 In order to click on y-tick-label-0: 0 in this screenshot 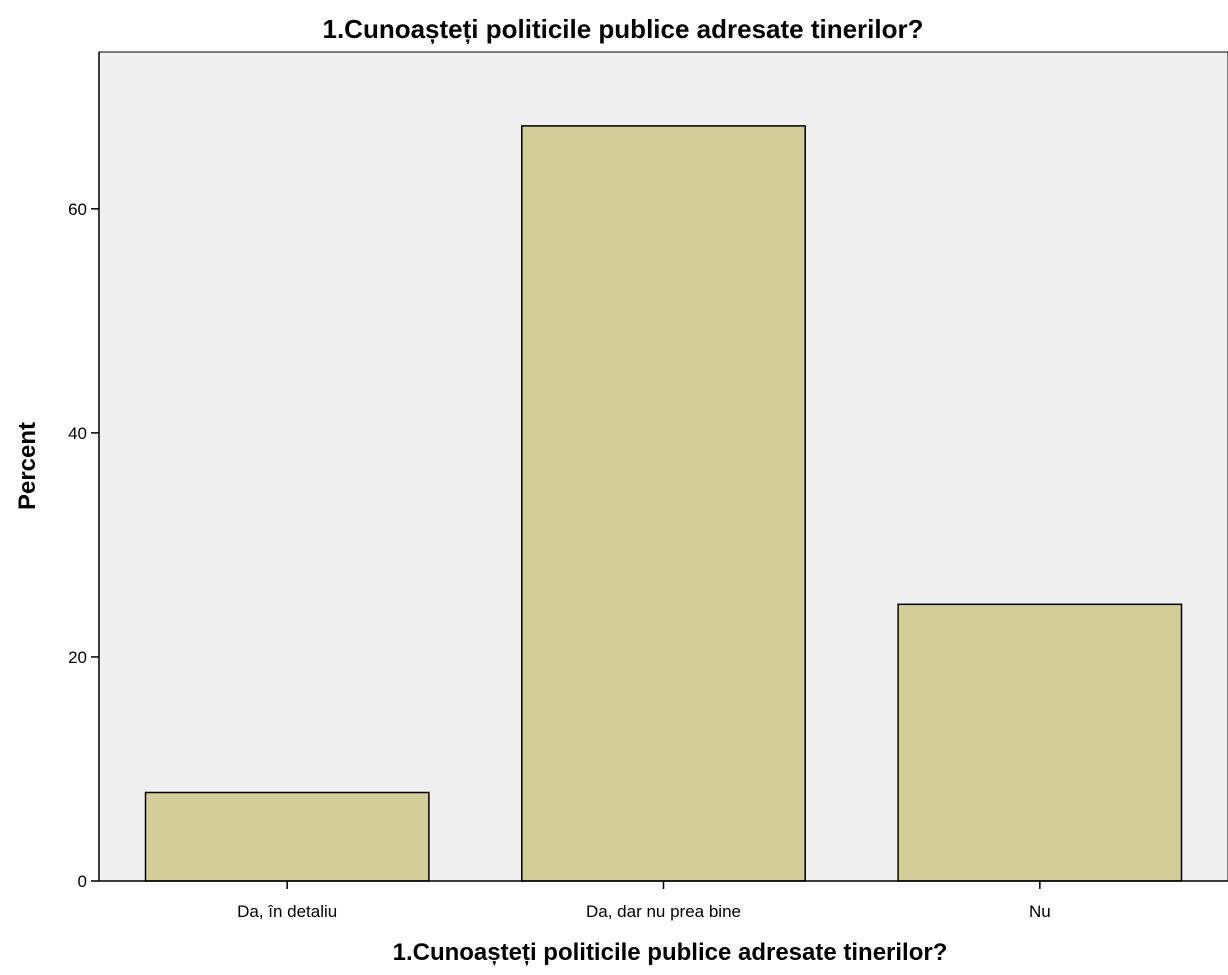, I will do `click(82, 881)`.